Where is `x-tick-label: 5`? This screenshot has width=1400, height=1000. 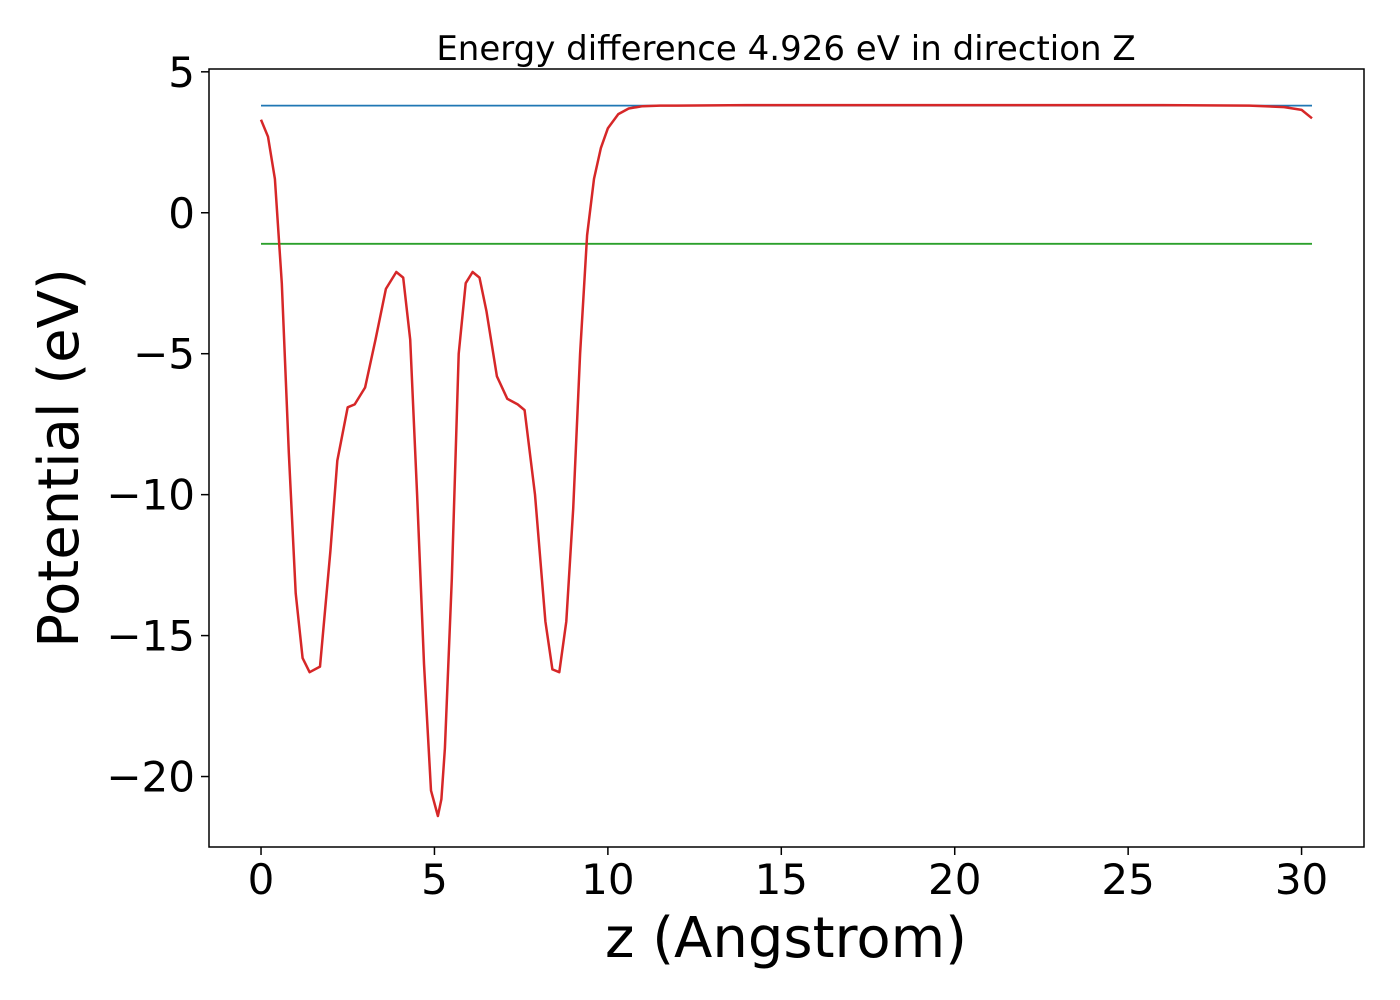 x-tick-label: 5 is located at coordinates (434, 879).